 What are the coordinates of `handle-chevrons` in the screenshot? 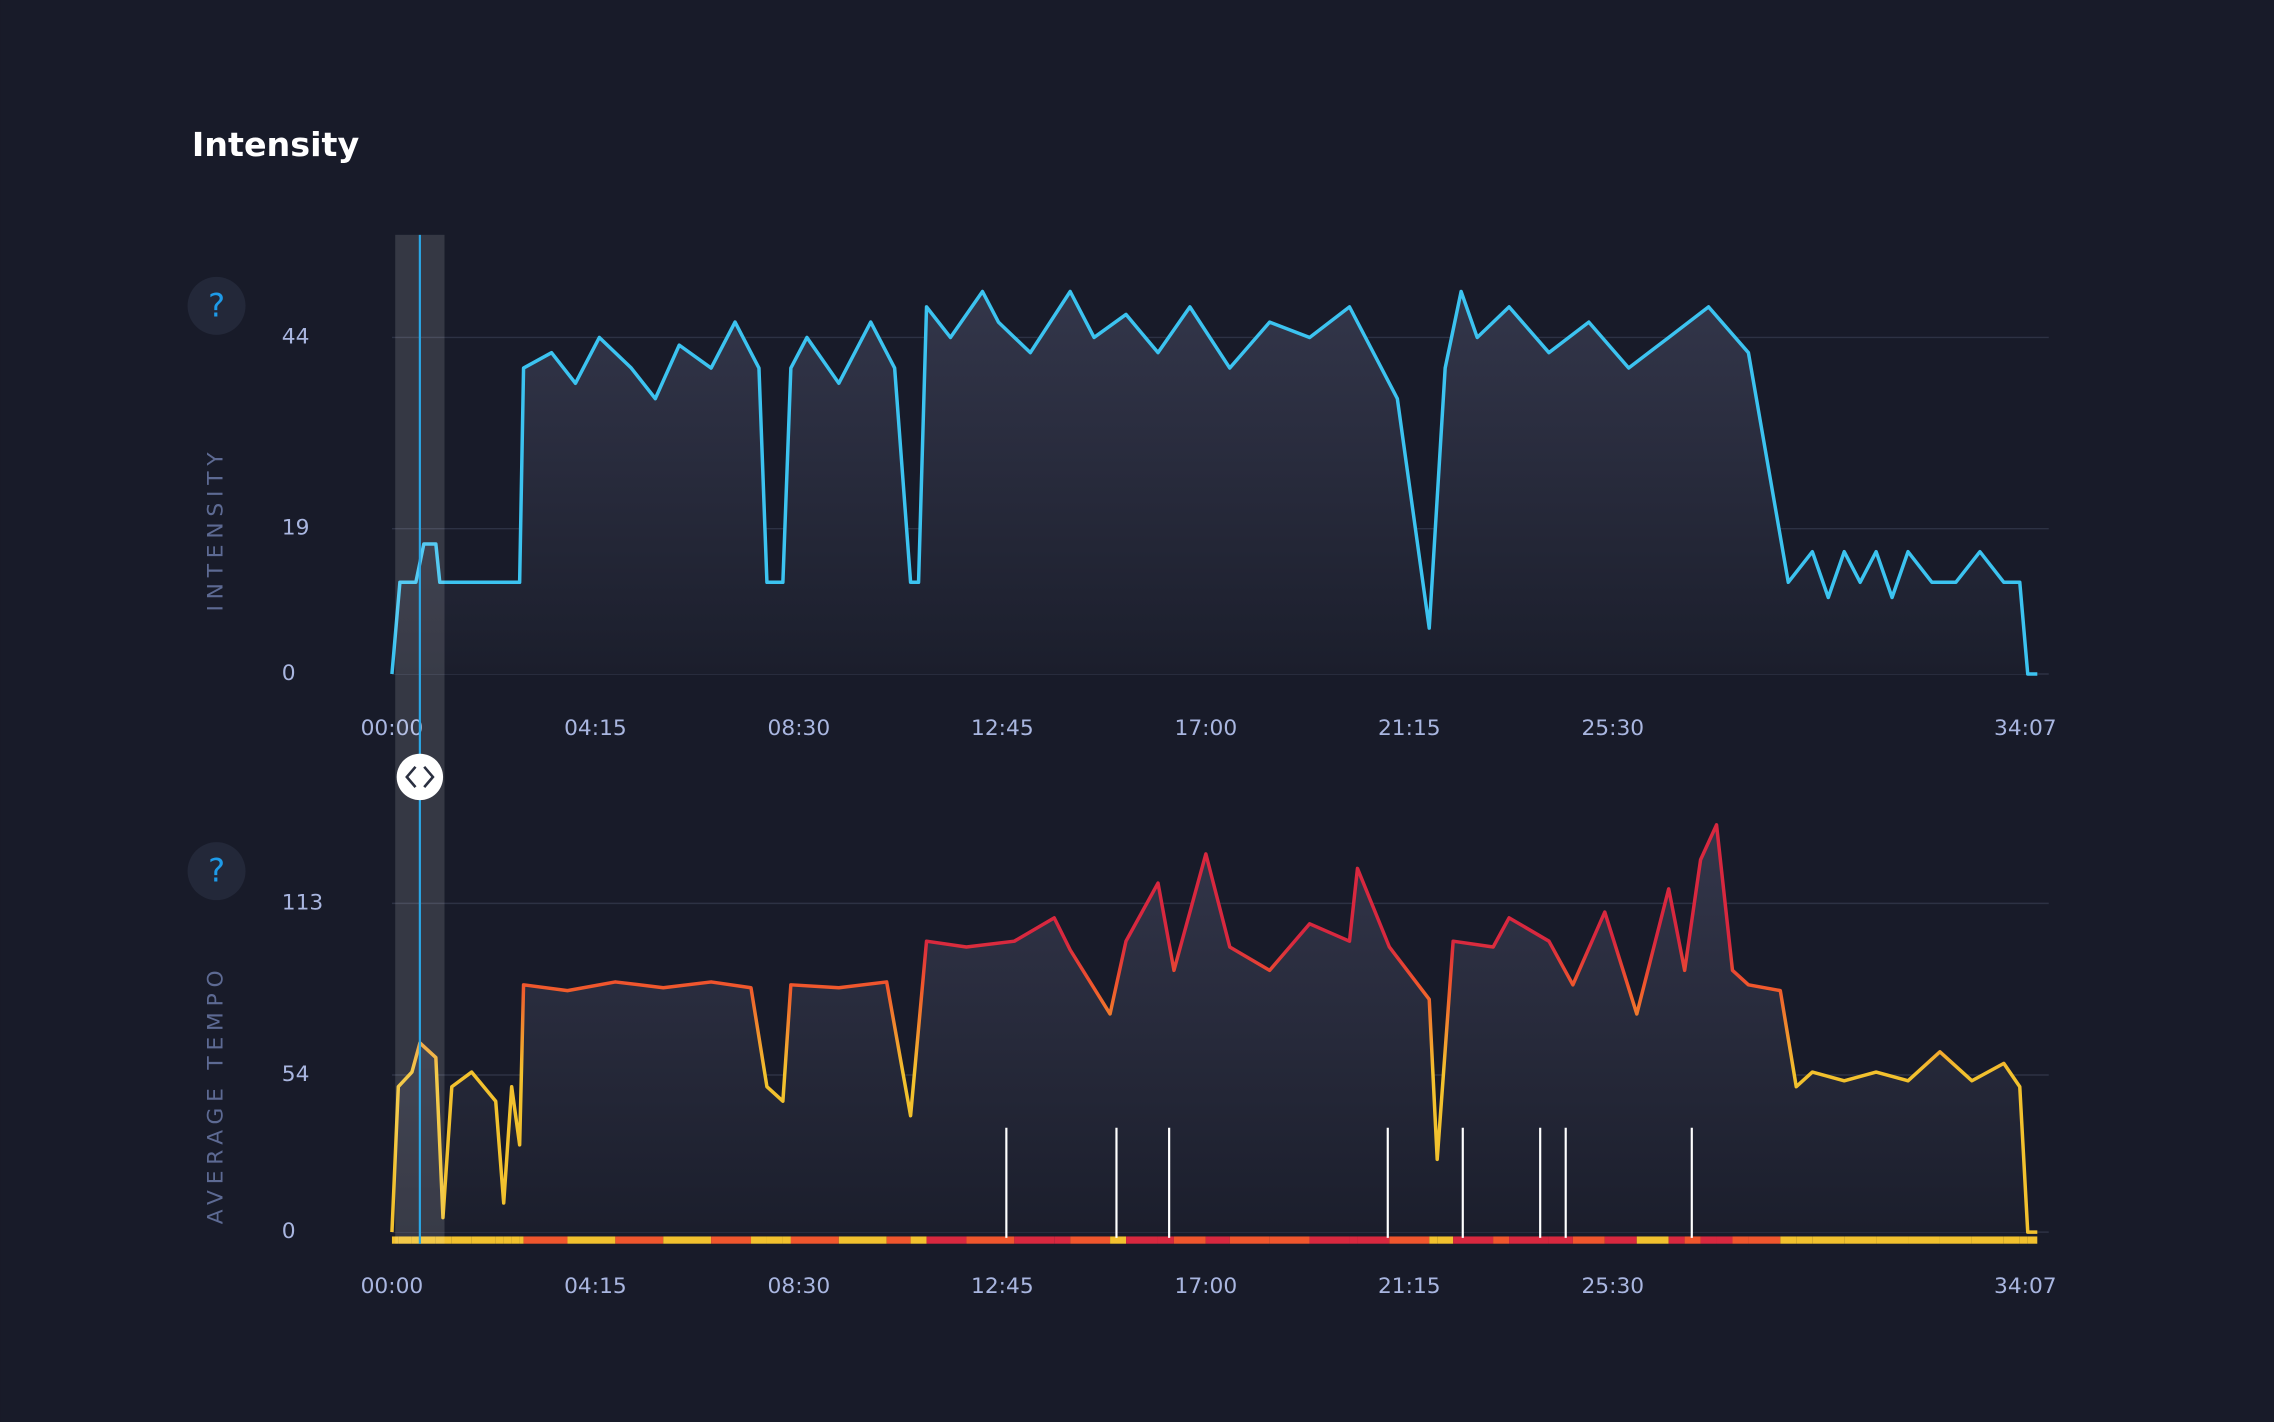 It's located at (420, 776).